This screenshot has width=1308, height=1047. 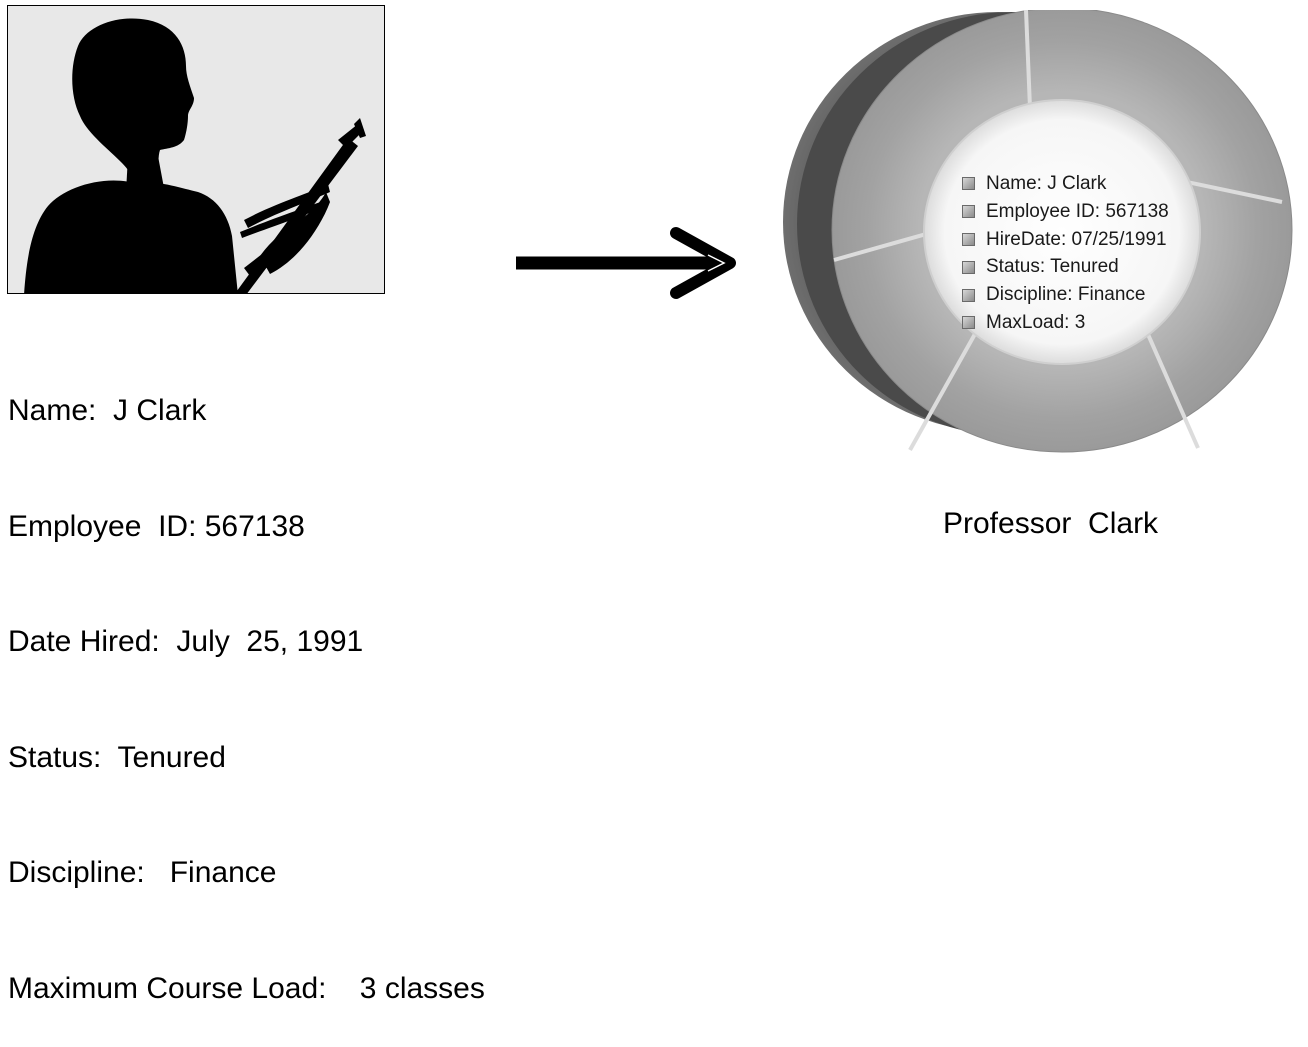 I want to click on object-field-max-load: MaxLoad: 3, so click(x=1036, y=322).